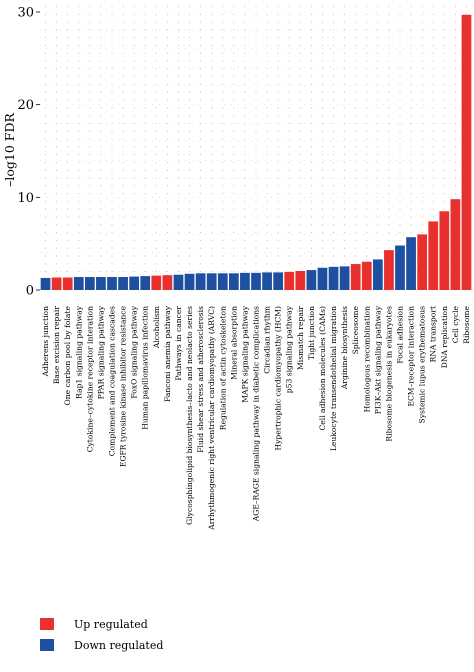 This screenshot has width=474, height=672. I want to click on x-tick-label: Spliceosome, so click(355, 329).